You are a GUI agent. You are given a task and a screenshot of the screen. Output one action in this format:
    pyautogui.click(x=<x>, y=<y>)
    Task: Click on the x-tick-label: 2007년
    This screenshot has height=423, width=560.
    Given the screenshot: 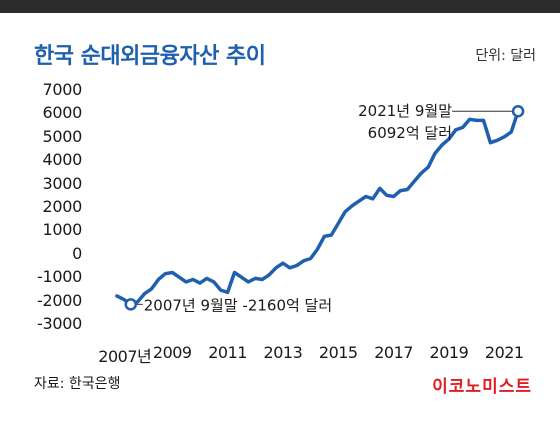 What is the action you would take?
    pyautogui.click(x=125, y=356)
    